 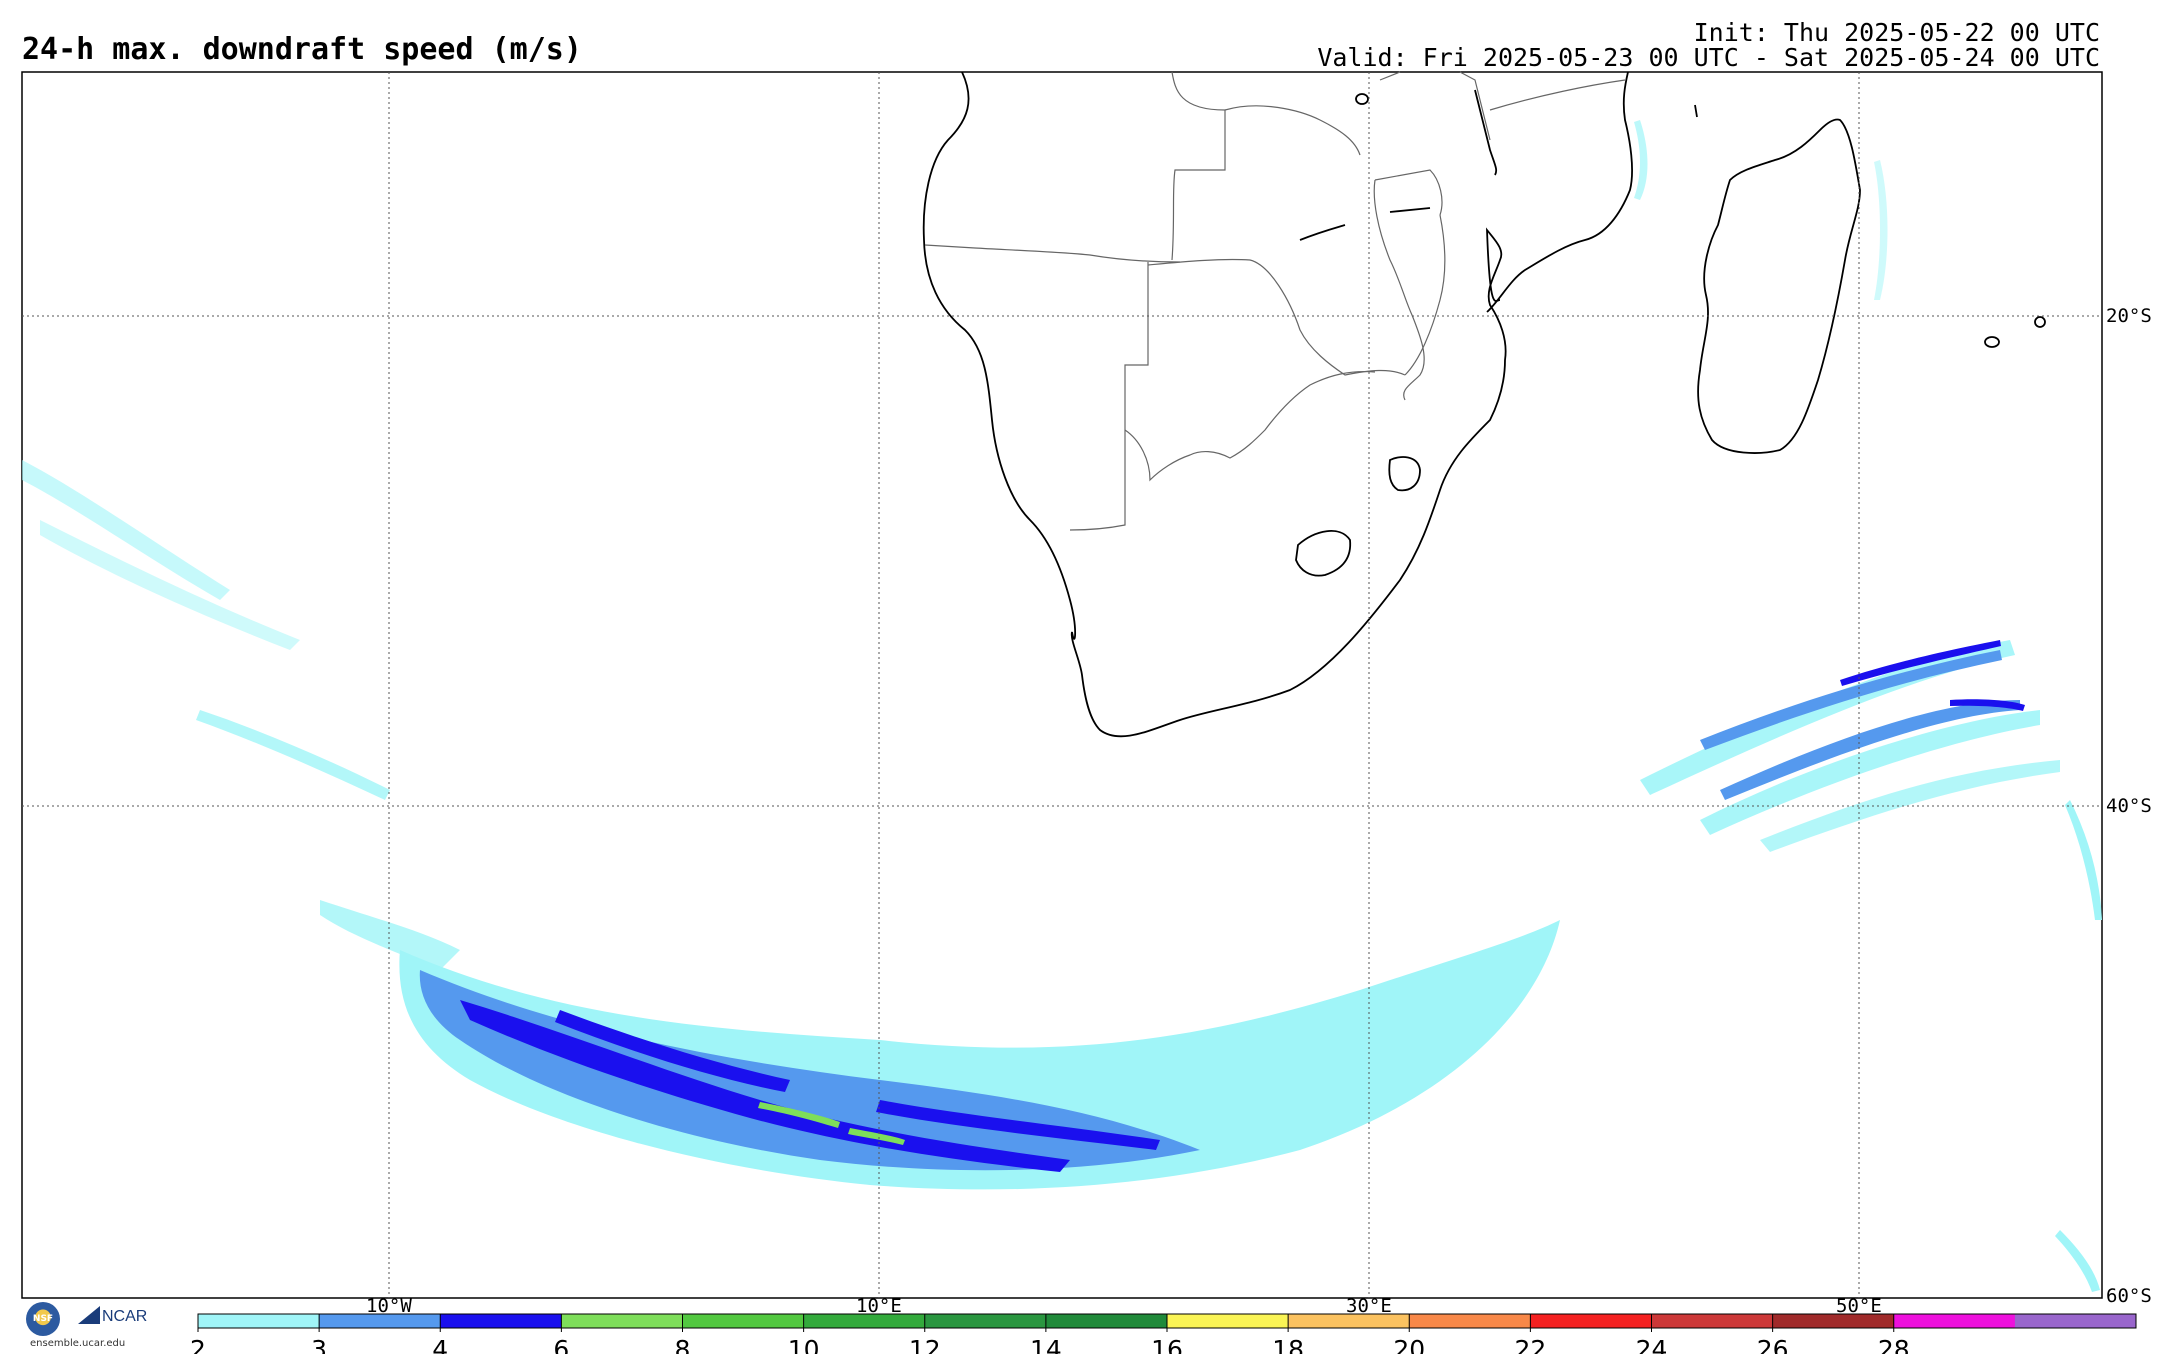 What do you see at coordinates (1124, 1306) in the screenshot?
I see `lon-labels: 10°W 10°E 30°E 50°E` at bounding box center [1124, 1306].